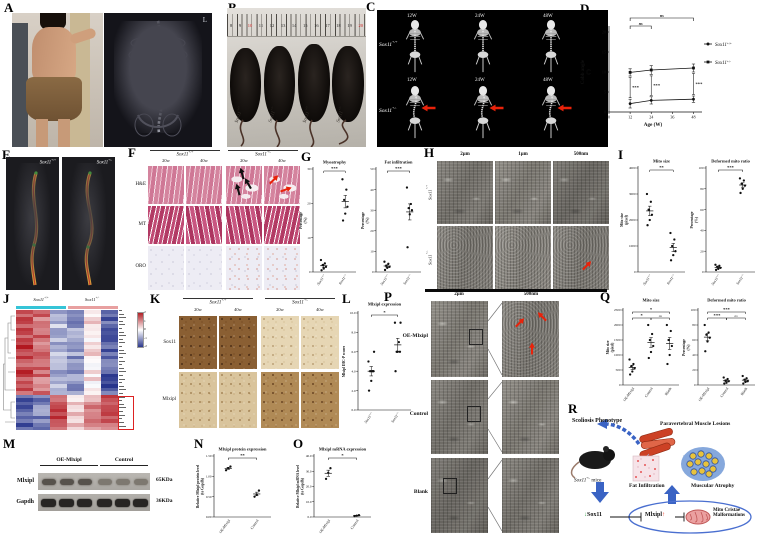 Image resolution: width=758 pixels, height=535 pixels. Describe the element at coordinates (199, 443) in the screenshot. I see `panel-n-label: N` at that location.